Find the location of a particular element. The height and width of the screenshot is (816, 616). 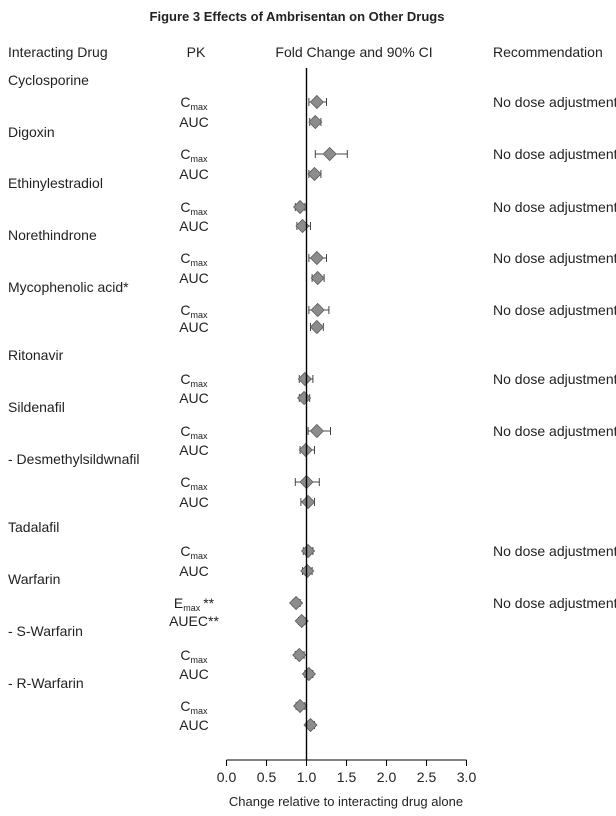

drug-label: Ritonavir is located at coordinates (36, 355).